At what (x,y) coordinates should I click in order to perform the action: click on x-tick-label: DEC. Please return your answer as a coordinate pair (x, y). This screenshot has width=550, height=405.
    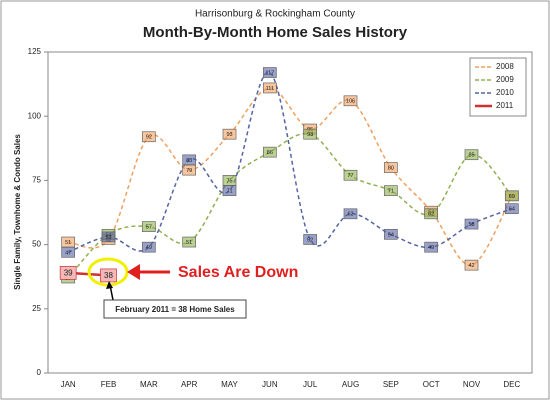
    Looking at the image, I should click on (511, 384).